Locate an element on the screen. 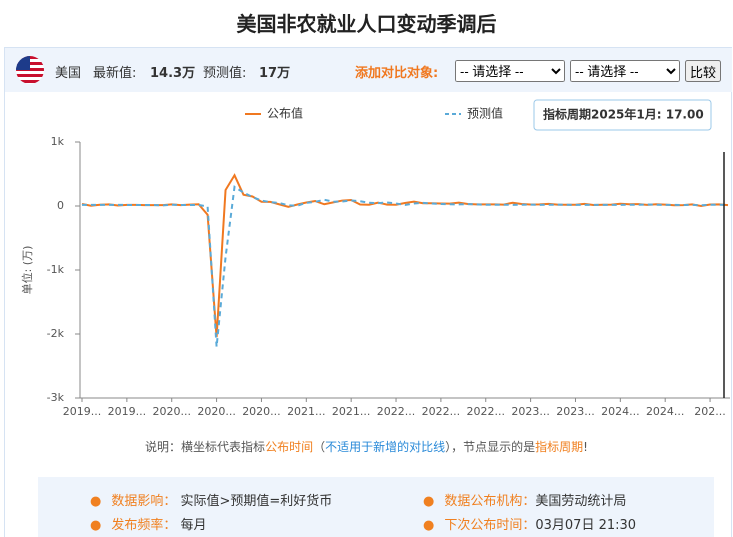 This screenshot has width=733, height=537. legend-label: 公布值 is located at coordinates (285, 113).